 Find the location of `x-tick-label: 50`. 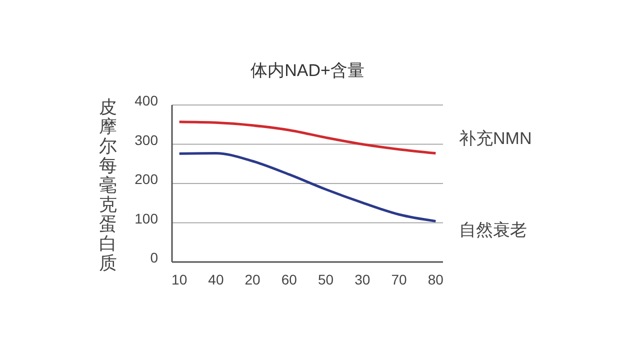

x-tick-label: 50 is located at coordinates (326, 280).